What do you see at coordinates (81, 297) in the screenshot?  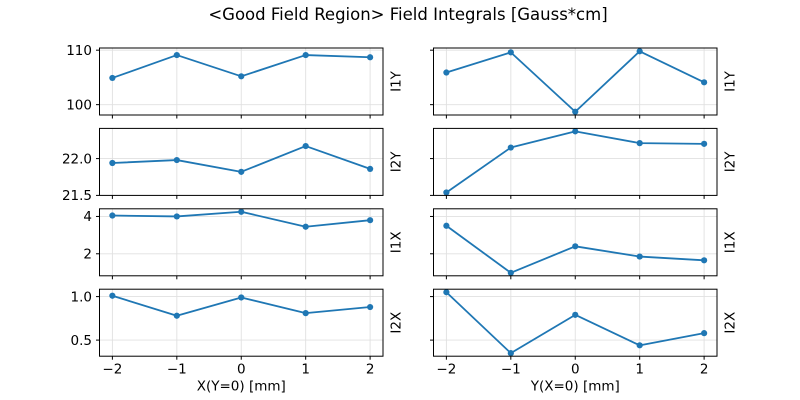 I see `y-tick-label: 1.0` at bounding box center [81, 297].